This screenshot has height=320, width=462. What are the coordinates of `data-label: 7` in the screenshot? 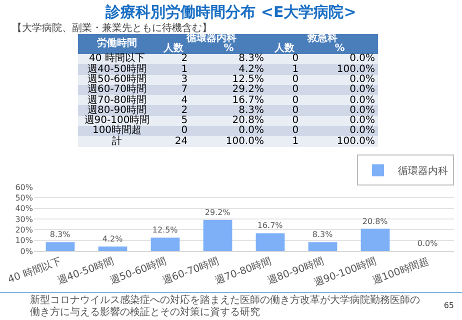 It's located at (184, 90).